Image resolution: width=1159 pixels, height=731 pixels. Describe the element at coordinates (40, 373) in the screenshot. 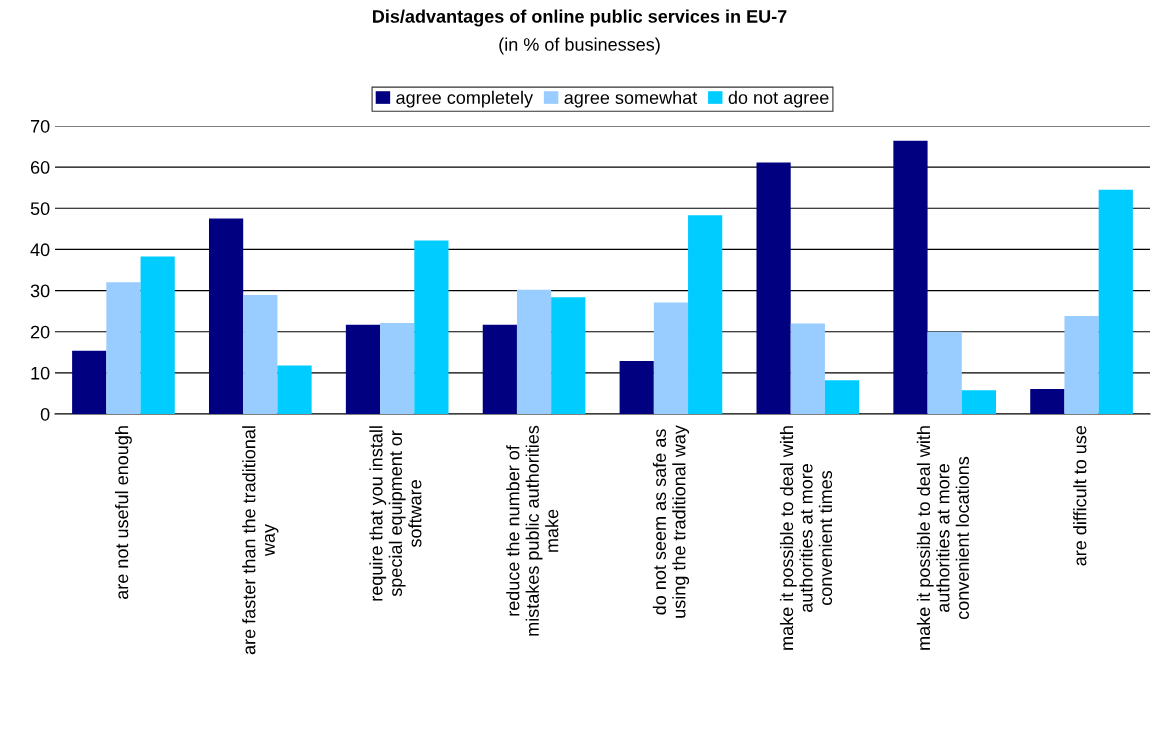

I see `y-tick-label: 10` at that location.